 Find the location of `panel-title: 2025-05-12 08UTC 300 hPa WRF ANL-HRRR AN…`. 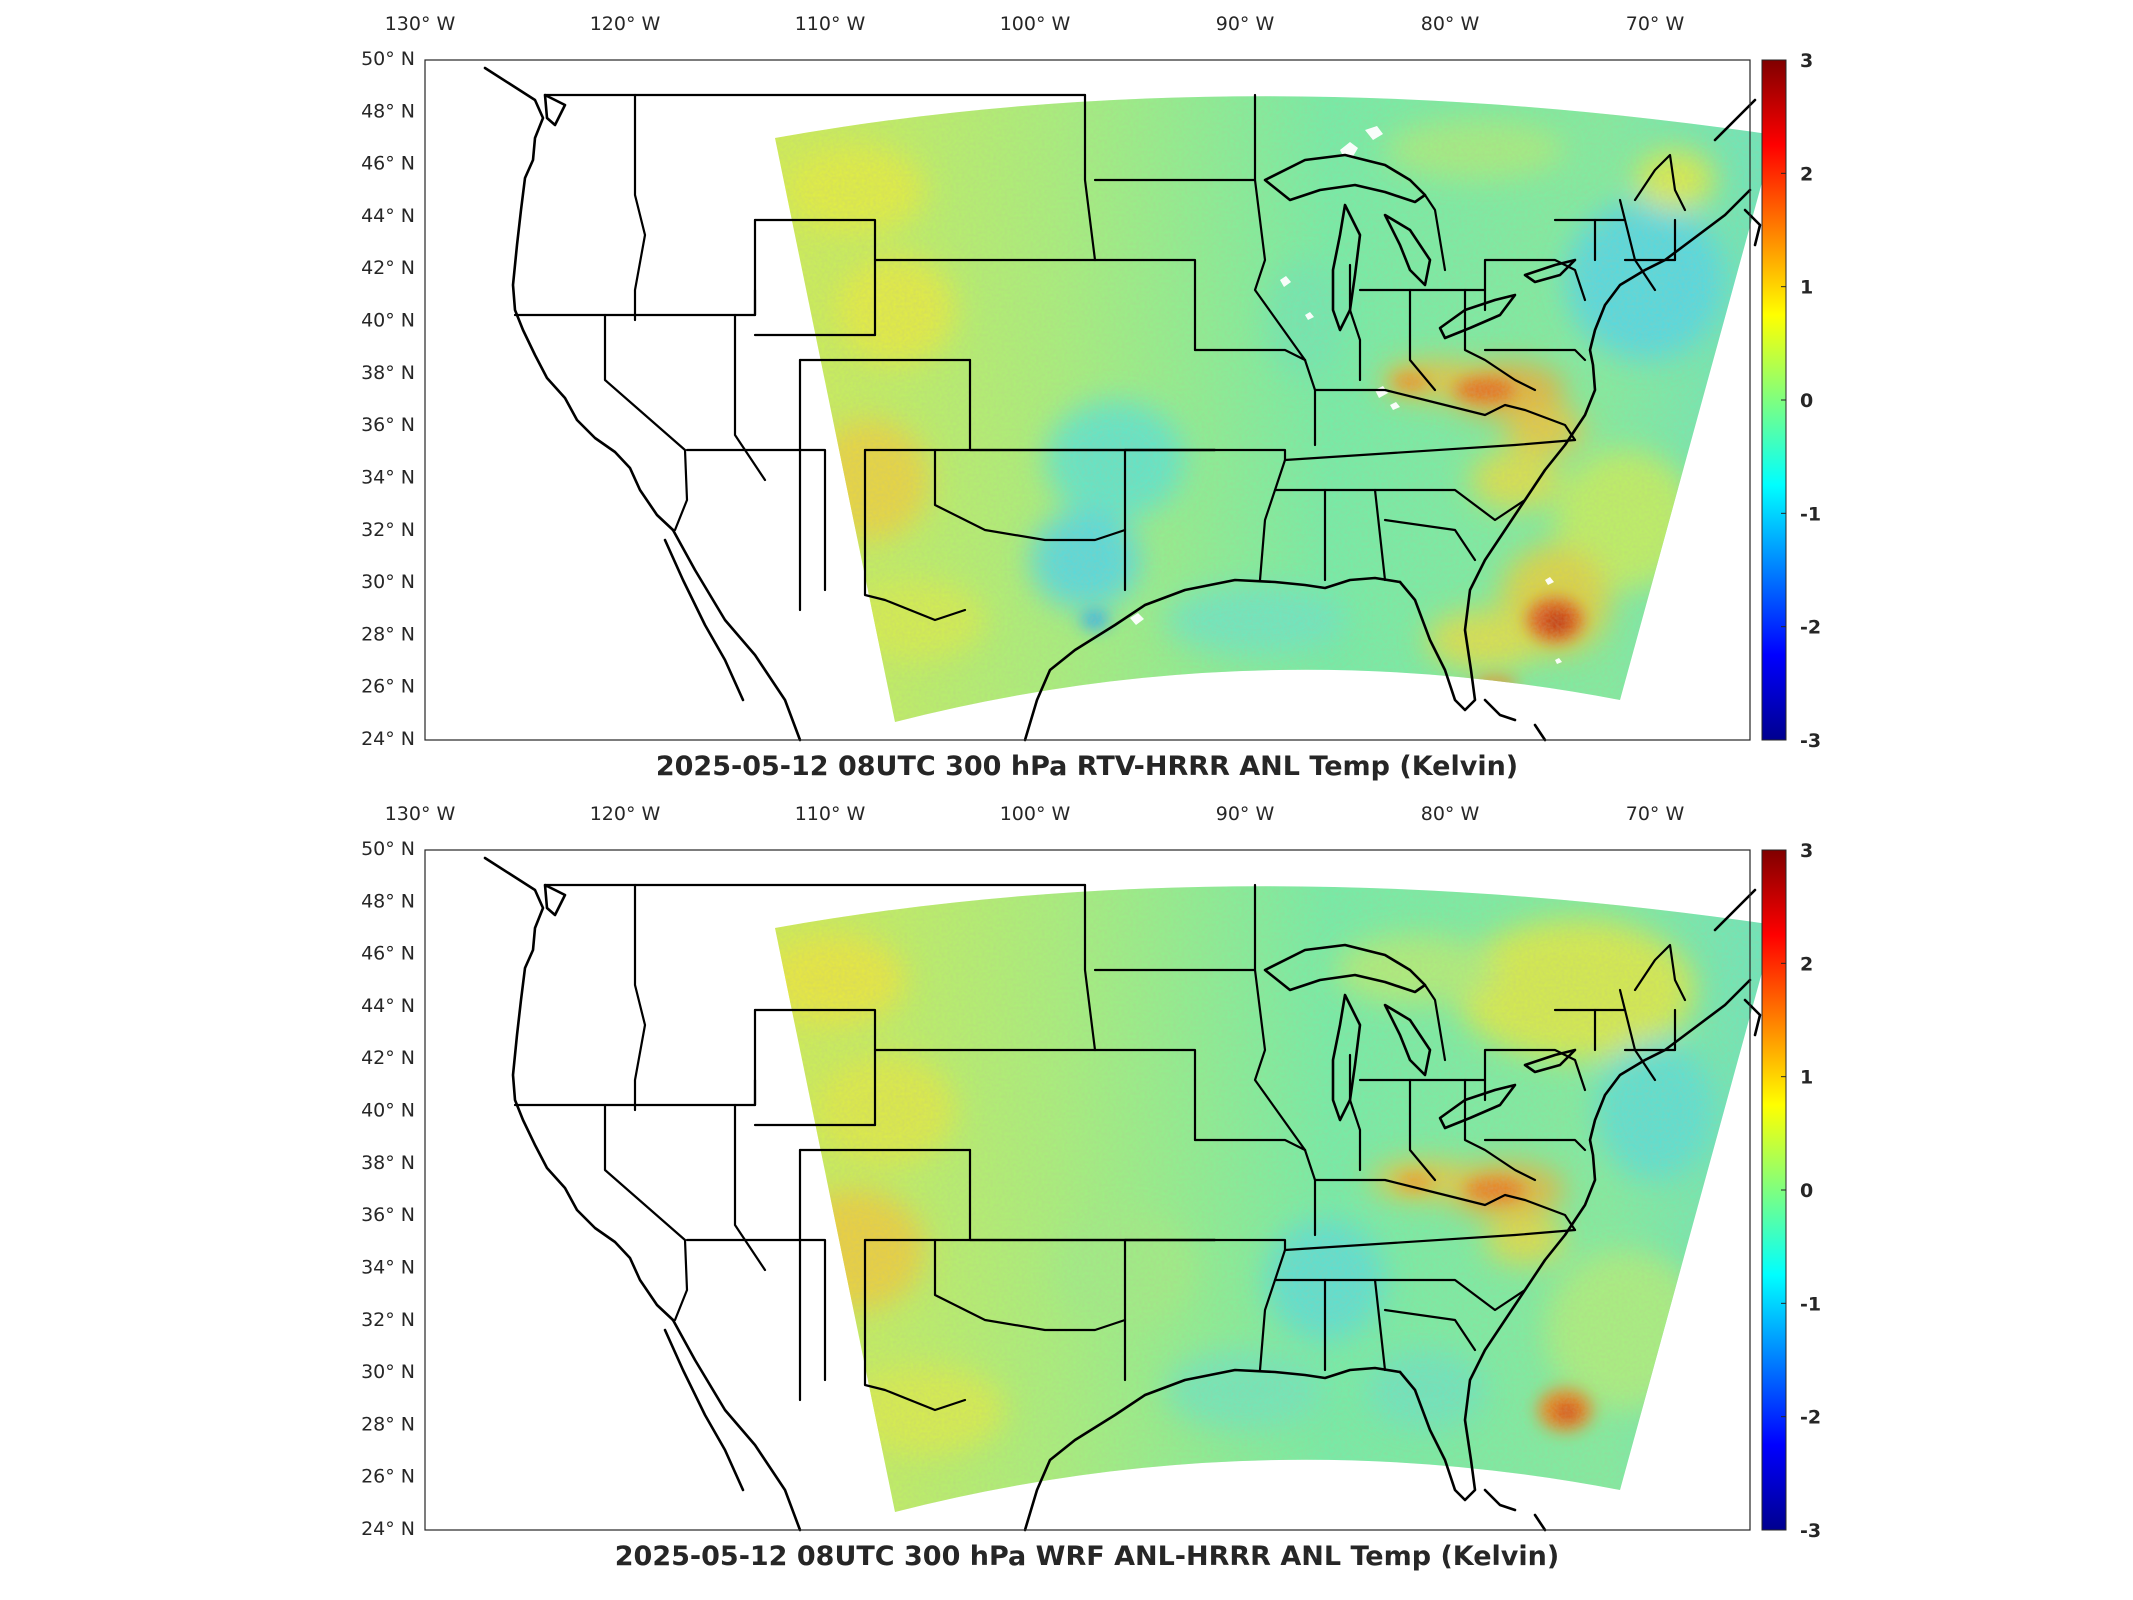

panel-title: 2025-05-12 08UTC 300 hPa WRF ANL-HRRR AN… is located at coordinates (1087, 1556).